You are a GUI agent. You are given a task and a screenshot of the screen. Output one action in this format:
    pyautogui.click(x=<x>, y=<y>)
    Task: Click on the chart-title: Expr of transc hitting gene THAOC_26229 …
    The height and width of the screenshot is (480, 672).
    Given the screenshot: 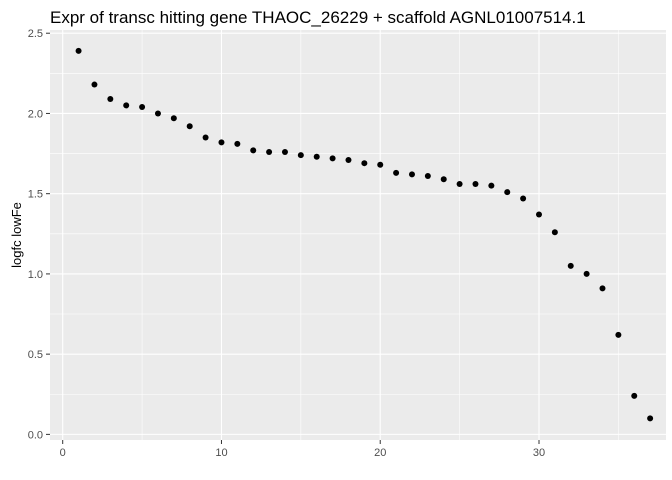 What is the action you would take?
    pyautogui.click(x=318, y=17)
    